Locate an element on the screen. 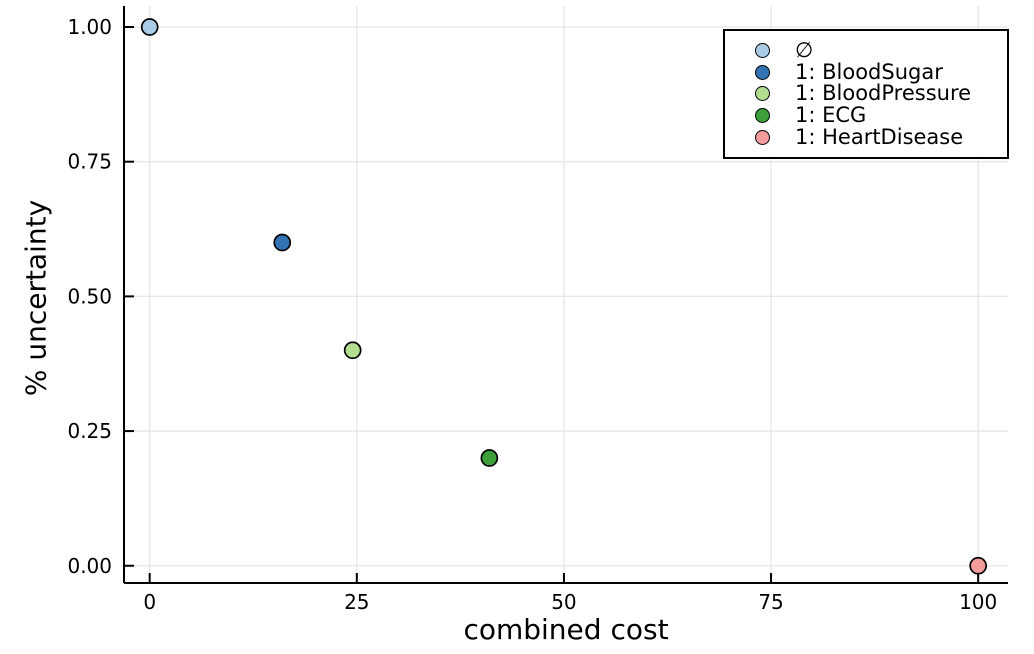  legend-label: 1: HeartDisease is located at coordinates (879, 137).